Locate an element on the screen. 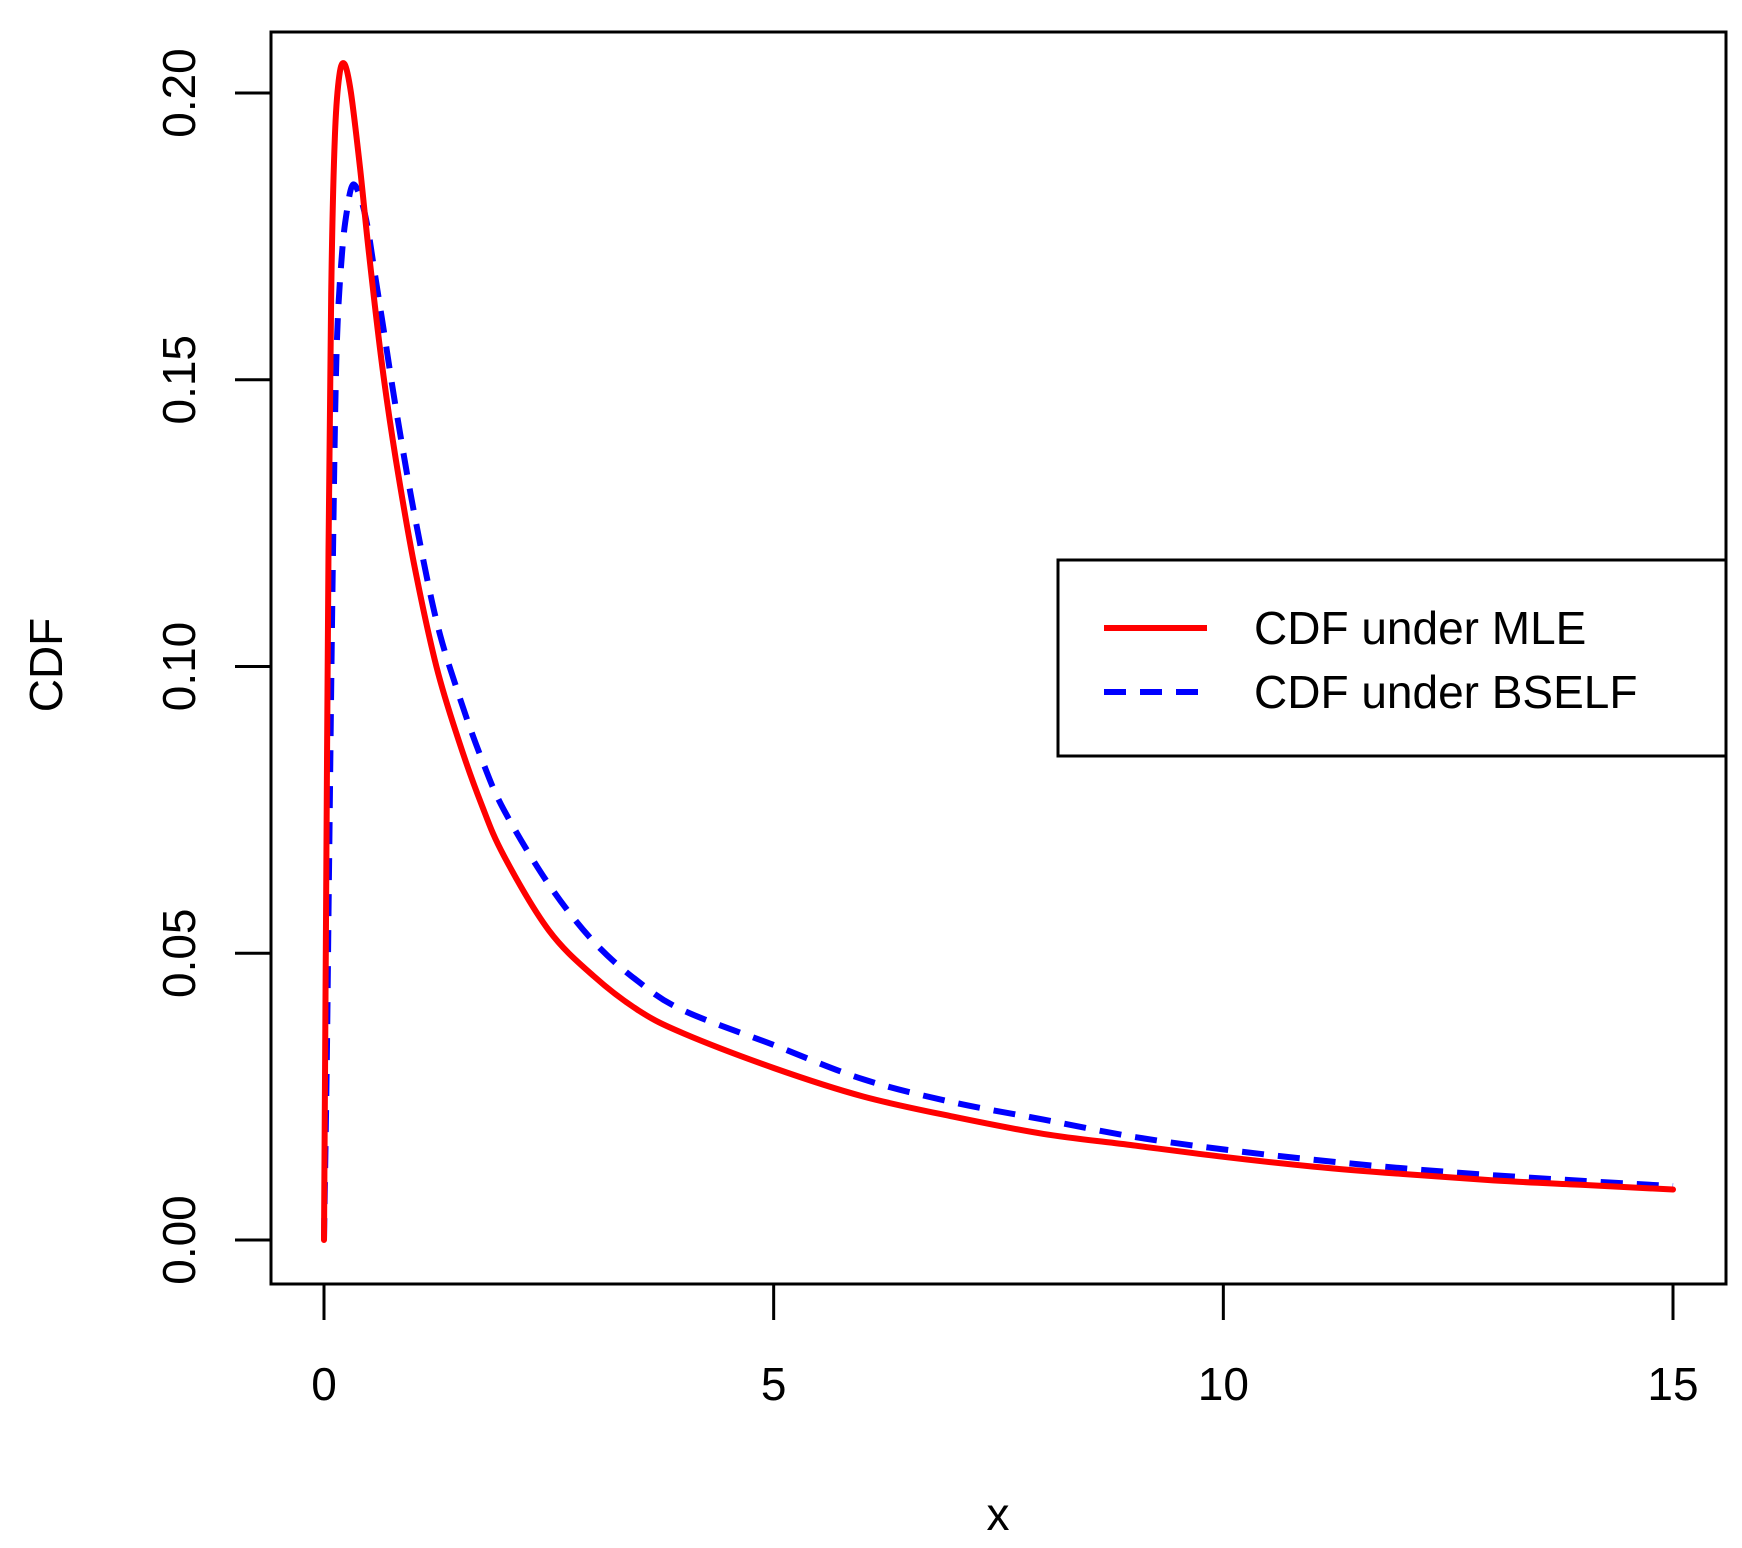 Image resolution: width=1742 pixels, height=1548 pixels. x-tick-label: 0 is located at coordinates (324, 1384).